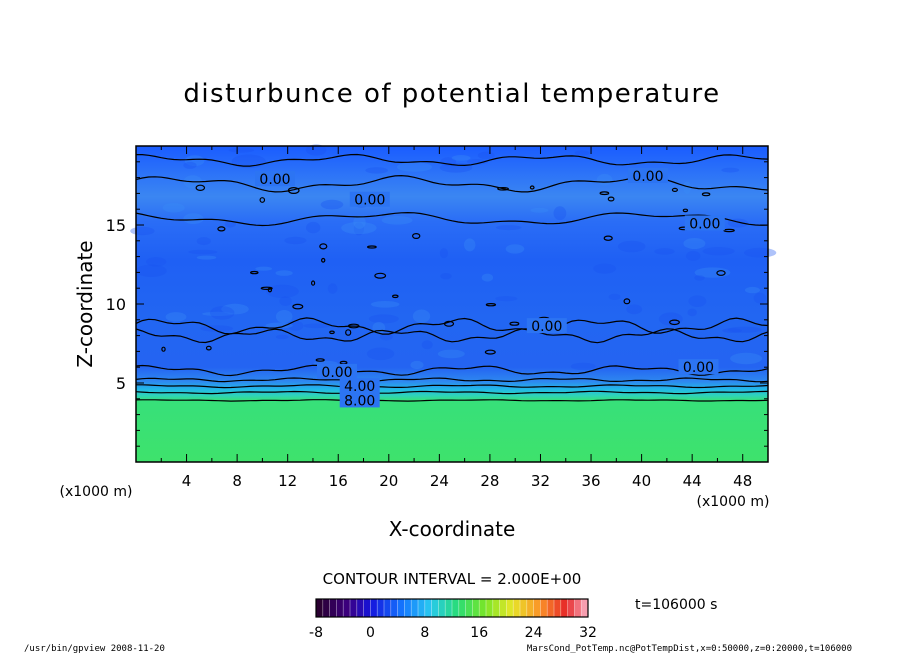  I want to click on colorbar-tick-label: 32, so click(588, 633).